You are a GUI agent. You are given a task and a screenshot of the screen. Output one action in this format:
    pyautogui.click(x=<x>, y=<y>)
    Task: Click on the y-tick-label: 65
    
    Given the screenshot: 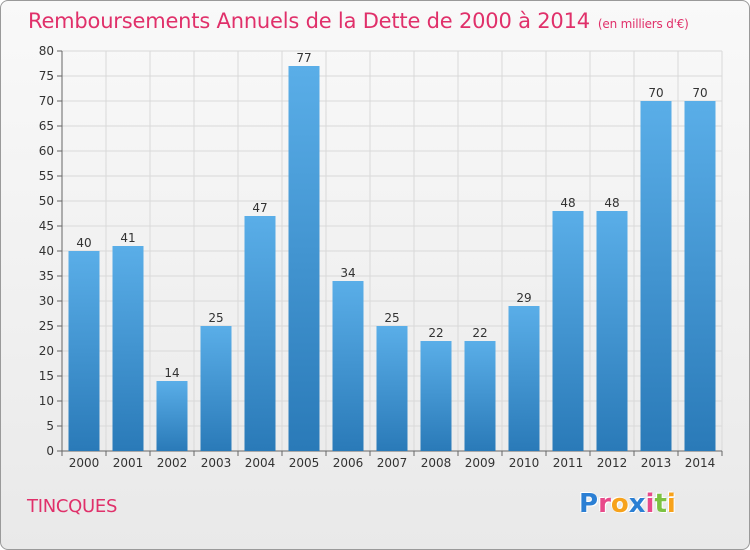 What is the action you would take?
    pyautogui.click(x=46, y=126)
    